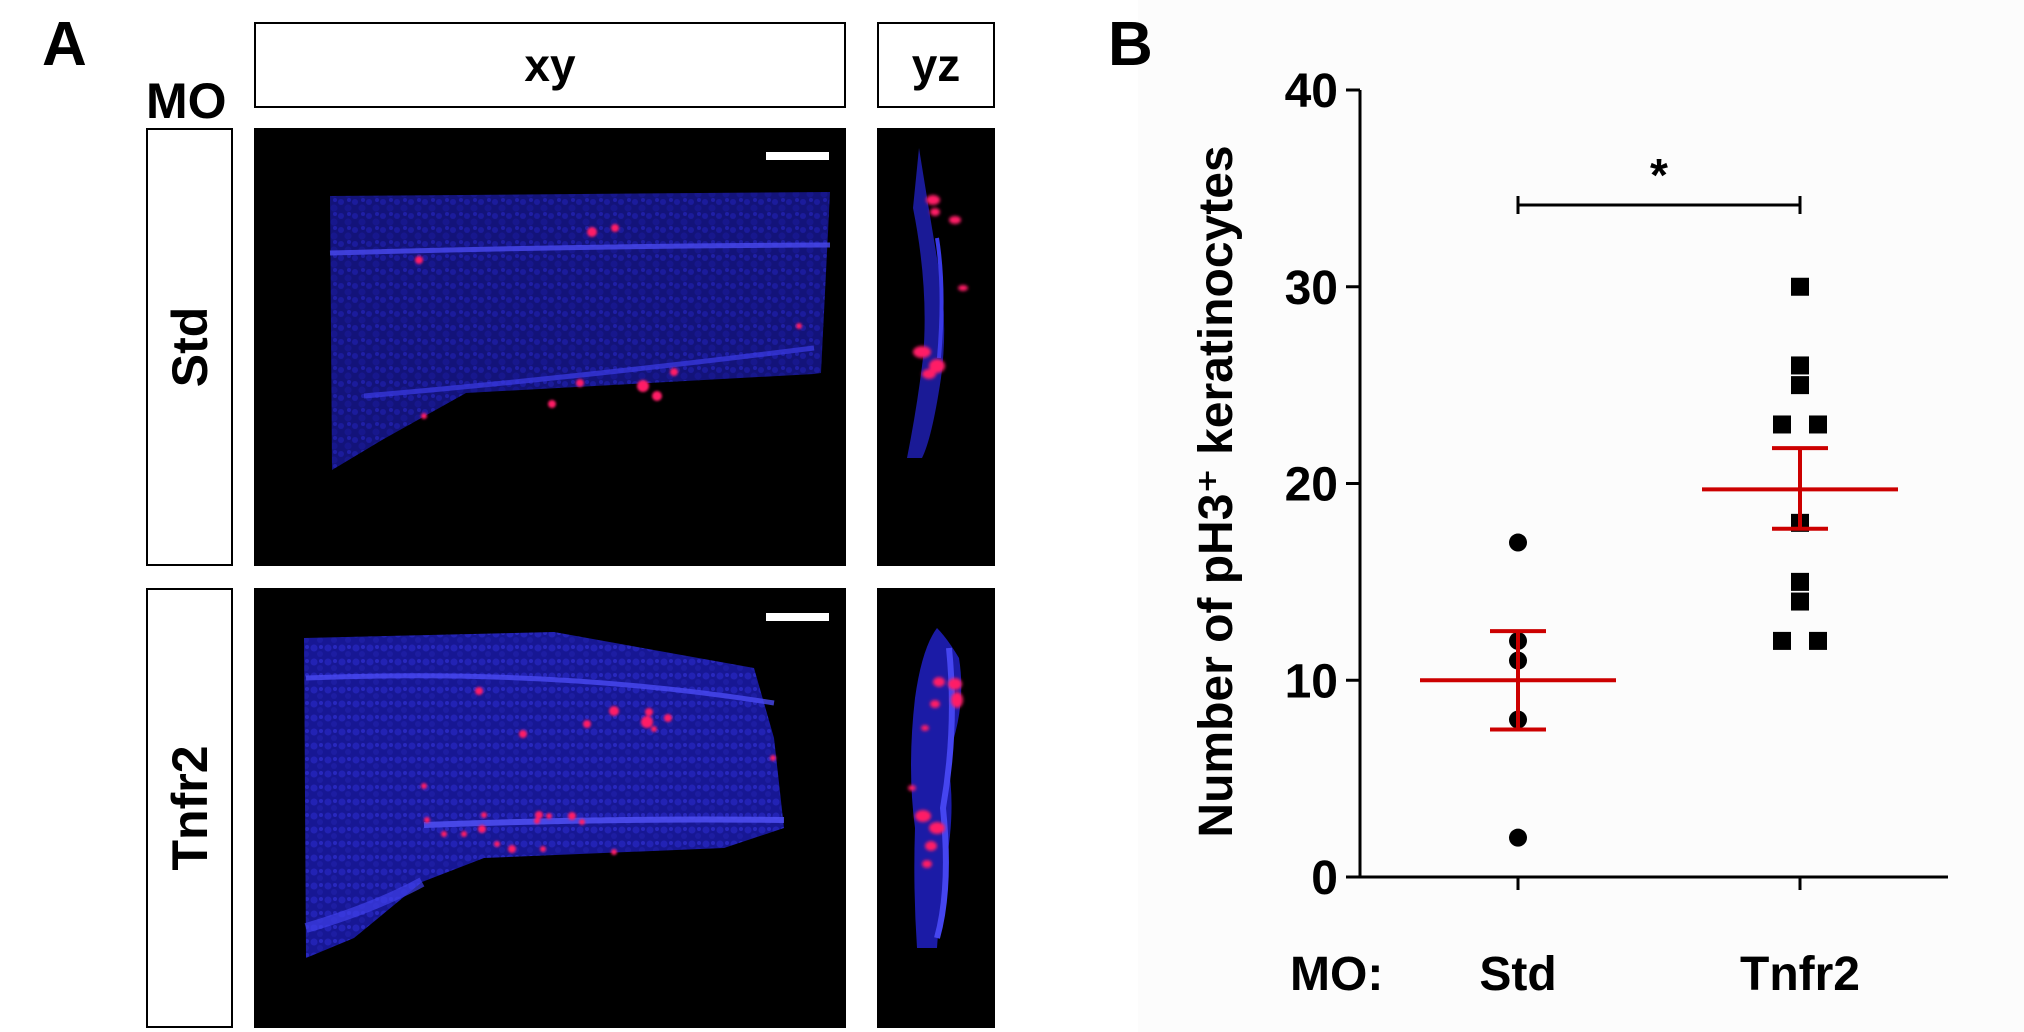 This screenshot has width=2024, height=1032. I want to click on panel-a-letter: A, so click(64, 44).